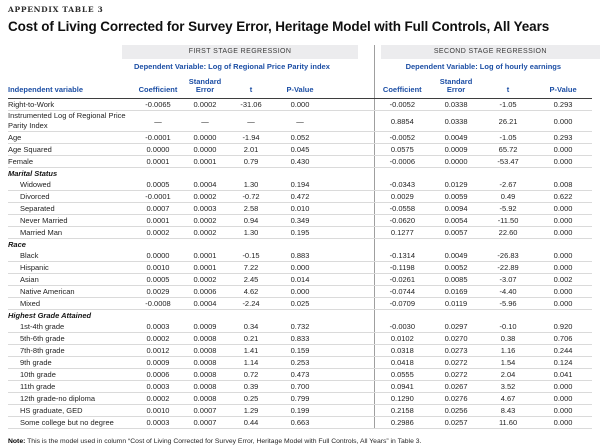 The height and width of the screenshot is (448, 600). I want to click on first-stage-coefficient: 0.0002, so click(158, 232).